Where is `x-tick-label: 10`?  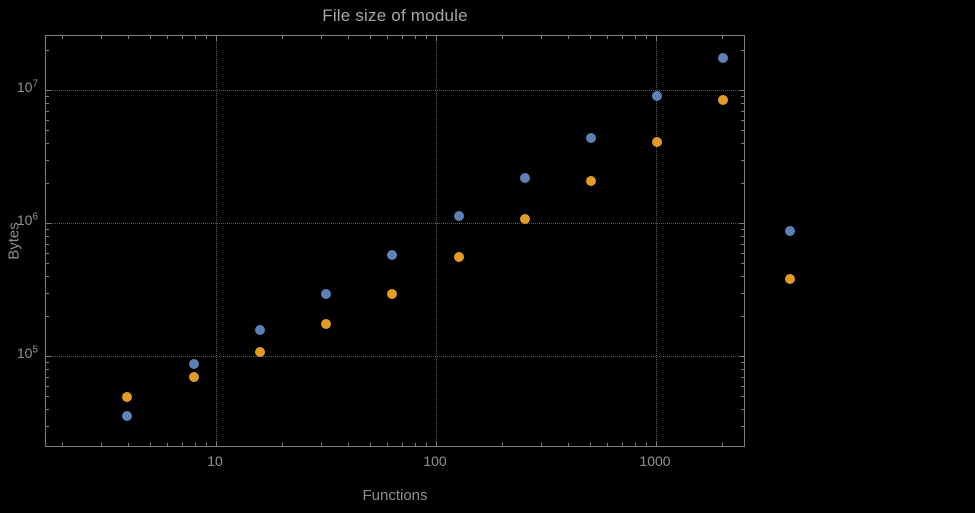 x-tick-label: 10 is located at coordinates (215, 461).